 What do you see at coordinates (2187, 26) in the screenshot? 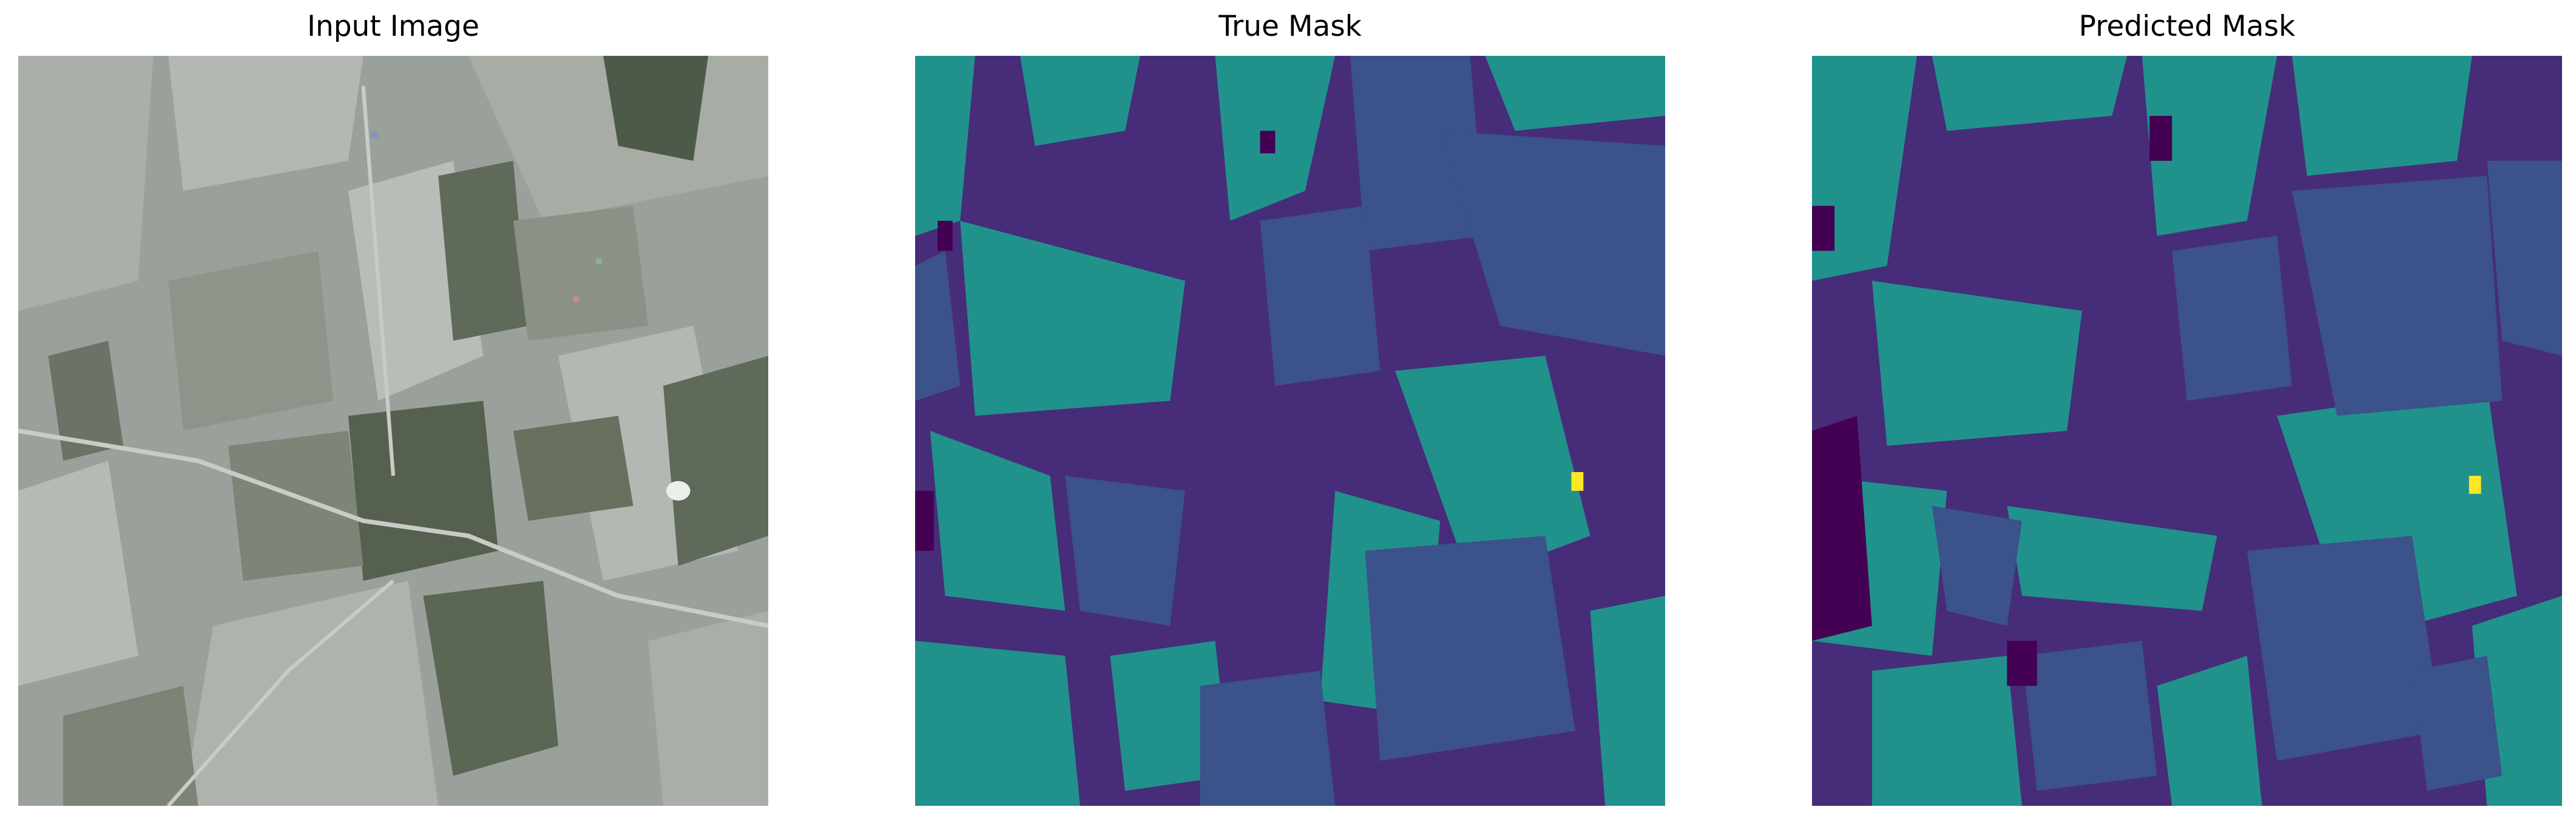
I see `predicted-mask-title: Predicted Mask` at bounding box center [2187, 26].